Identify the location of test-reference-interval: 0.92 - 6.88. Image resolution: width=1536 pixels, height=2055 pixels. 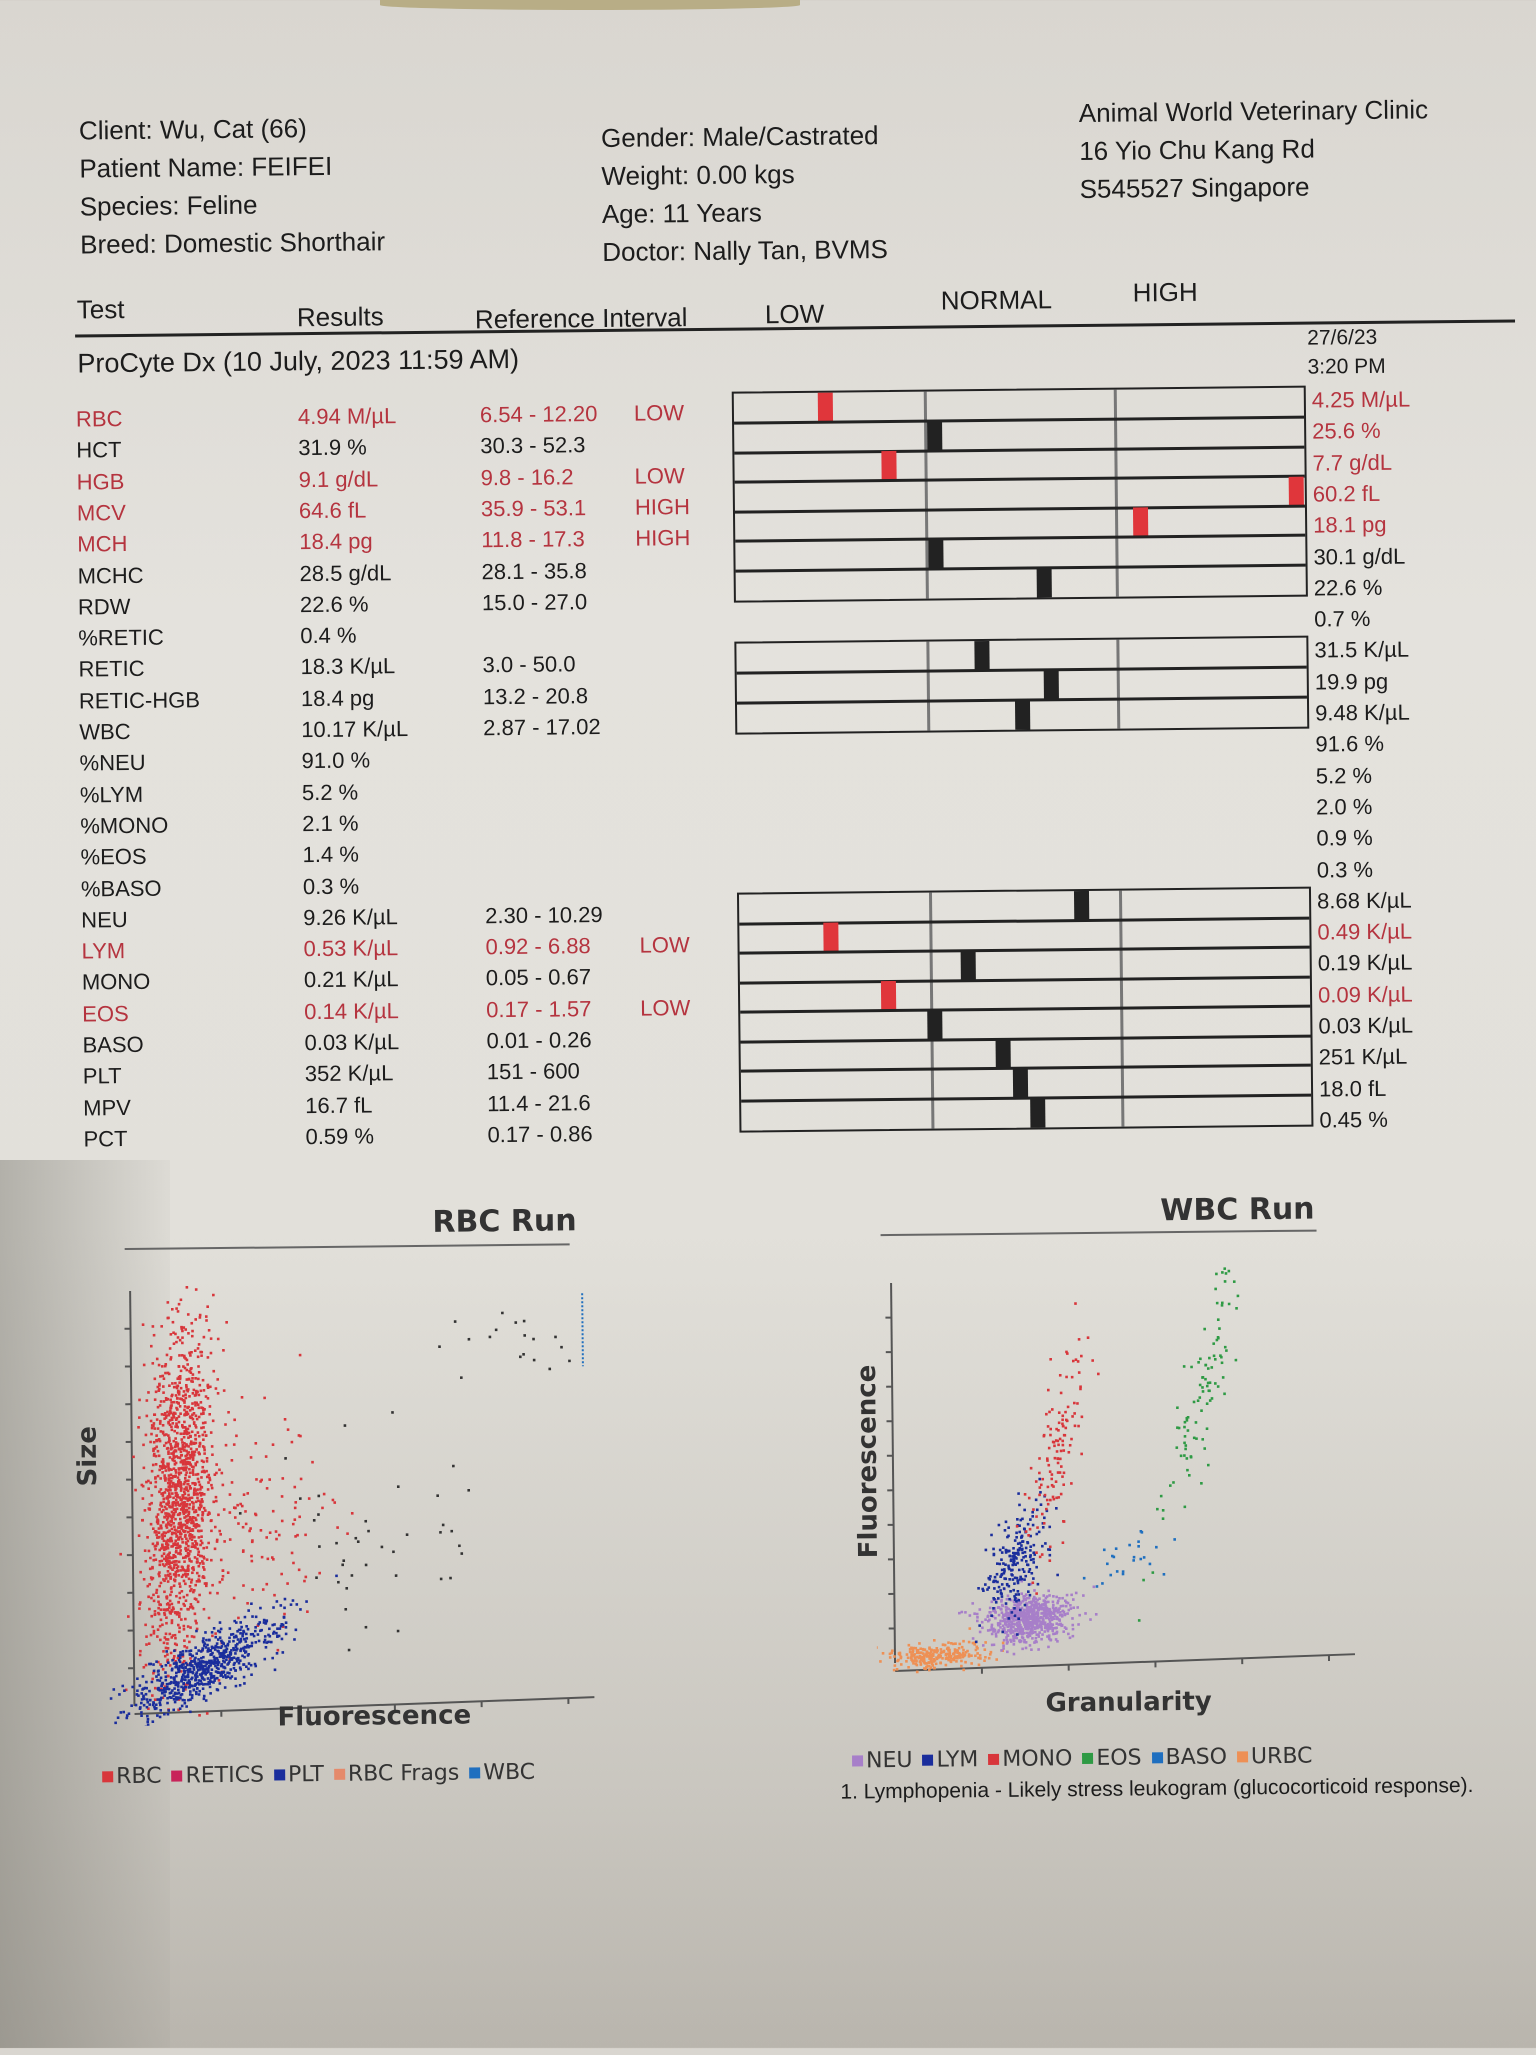
(537, 946).